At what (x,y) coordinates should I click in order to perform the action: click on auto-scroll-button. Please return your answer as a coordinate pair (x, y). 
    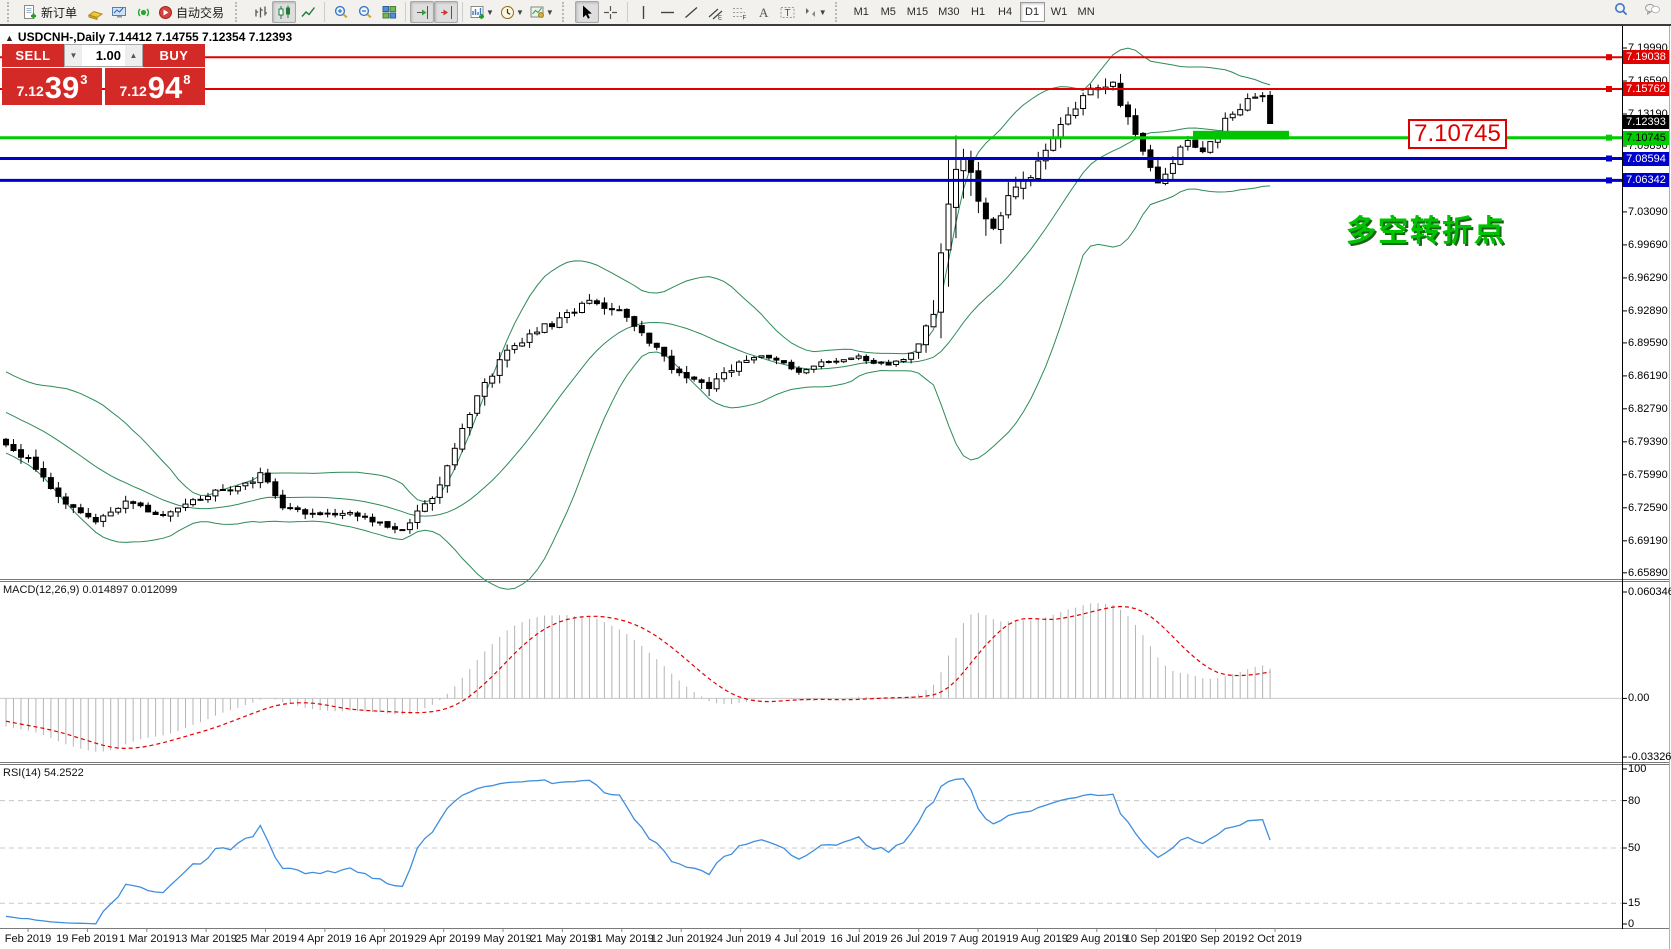
    Looking at the image, I should click on (422, 12).